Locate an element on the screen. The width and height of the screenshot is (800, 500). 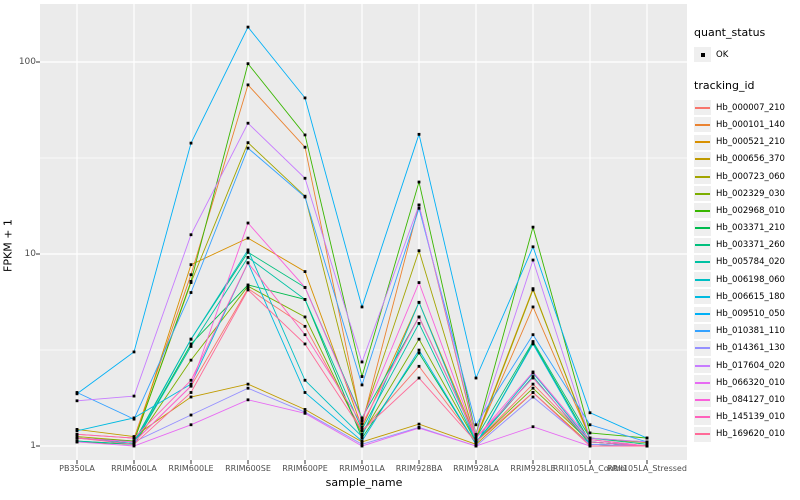
legend-quant-status-title: quant_status is located at coordinates (730, 32).